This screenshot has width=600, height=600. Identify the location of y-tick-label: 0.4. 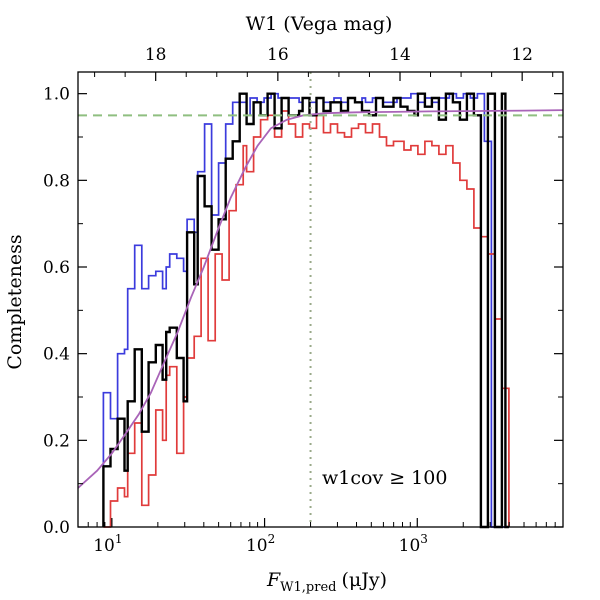
(56, 355).